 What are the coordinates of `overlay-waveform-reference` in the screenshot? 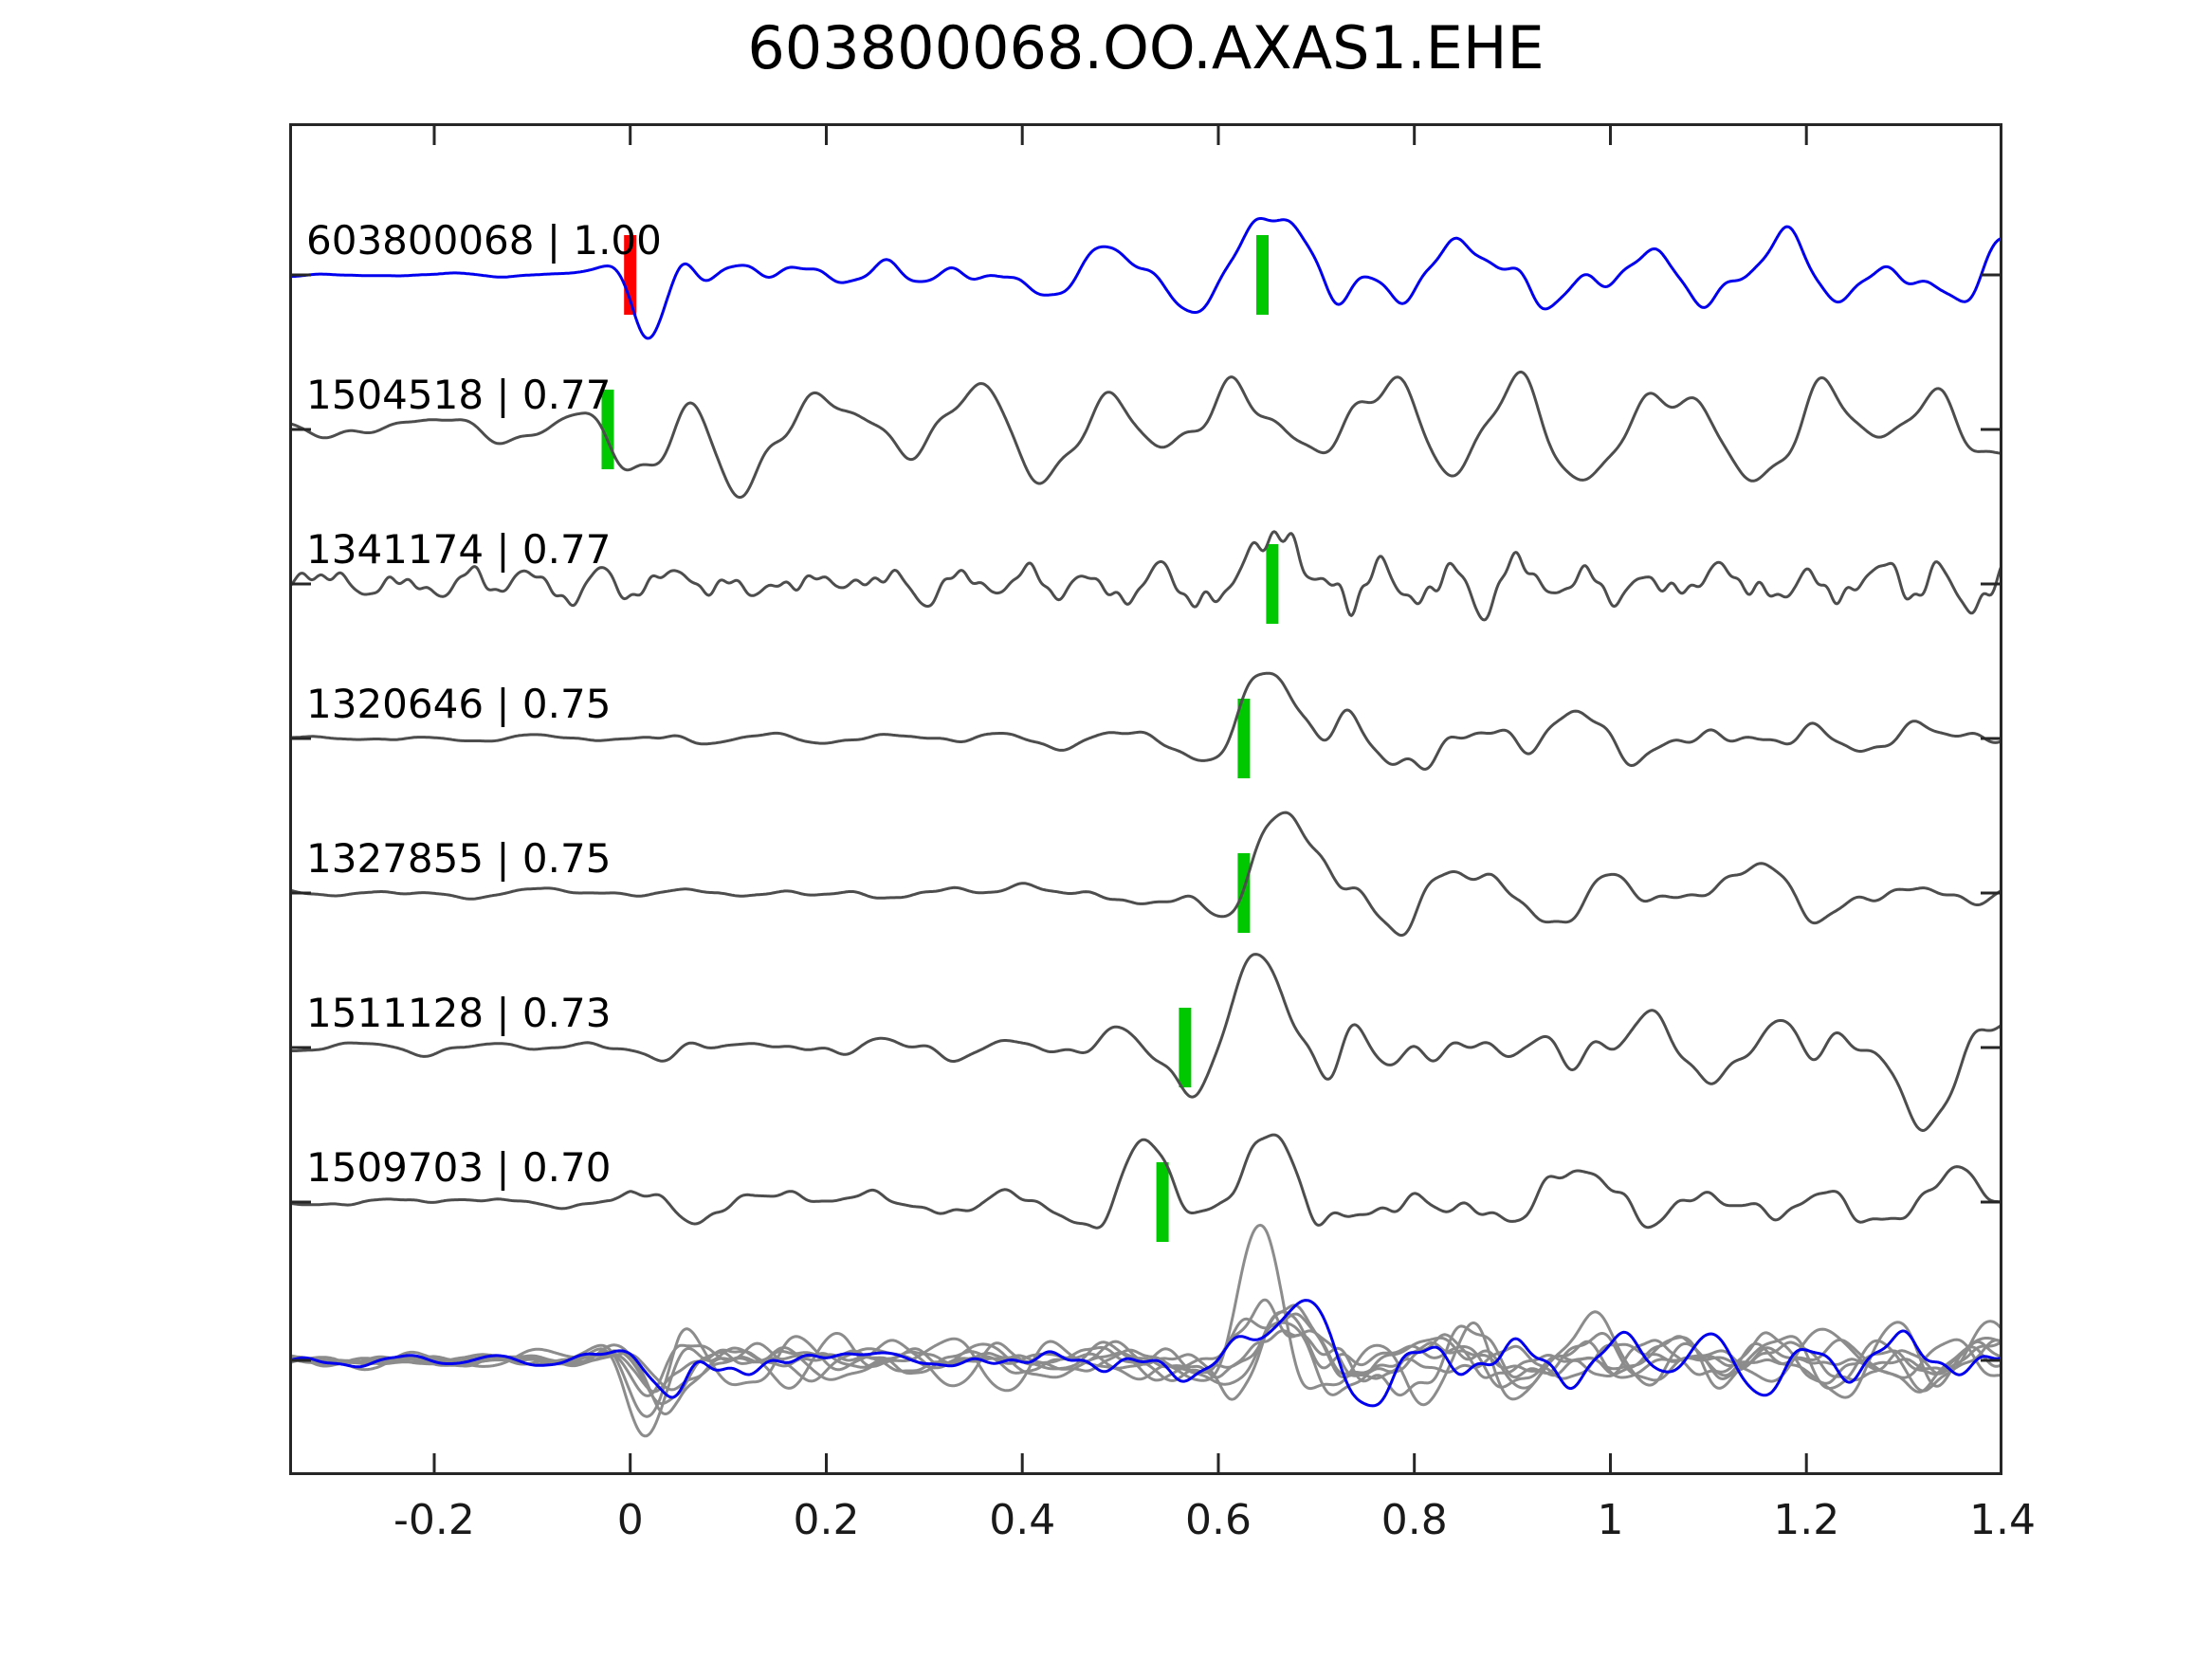 It's located at (1145, 1353).